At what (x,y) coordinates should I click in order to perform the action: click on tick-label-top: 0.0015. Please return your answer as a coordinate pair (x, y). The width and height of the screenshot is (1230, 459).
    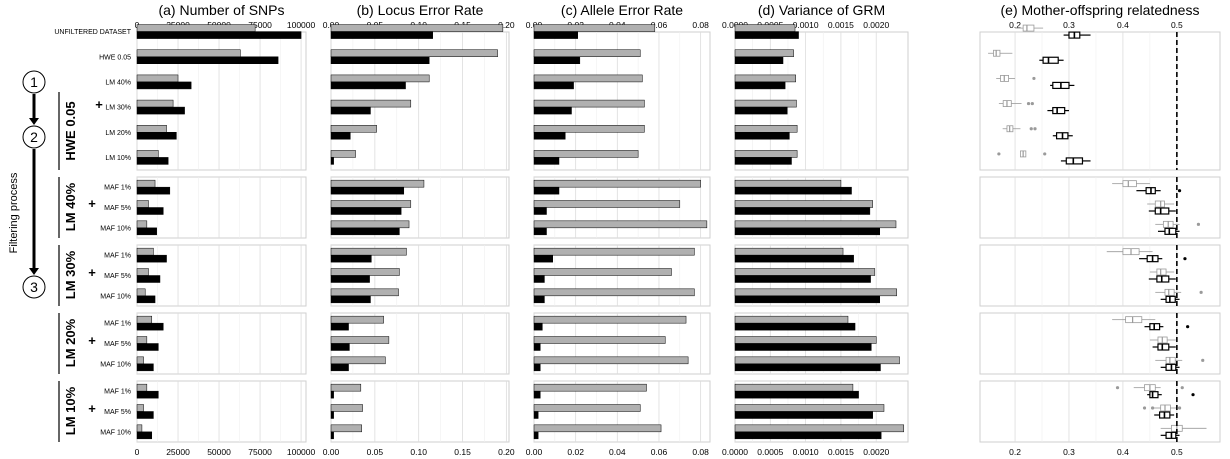
    Looking at the image, I should click on (841, 25).